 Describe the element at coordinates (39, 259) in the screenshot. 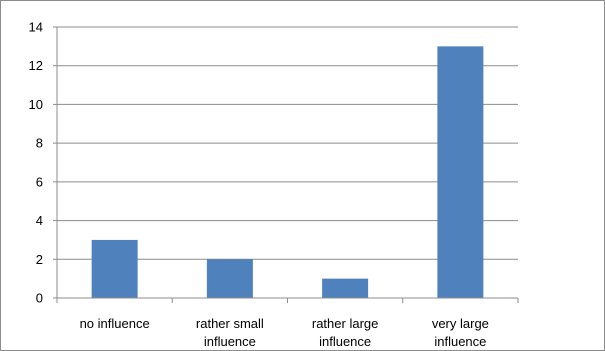

I see `y-tick-label: 2` at that location.